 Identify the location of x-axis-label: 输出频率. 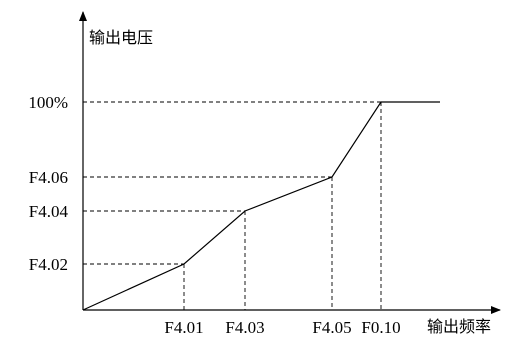
(459, 326).